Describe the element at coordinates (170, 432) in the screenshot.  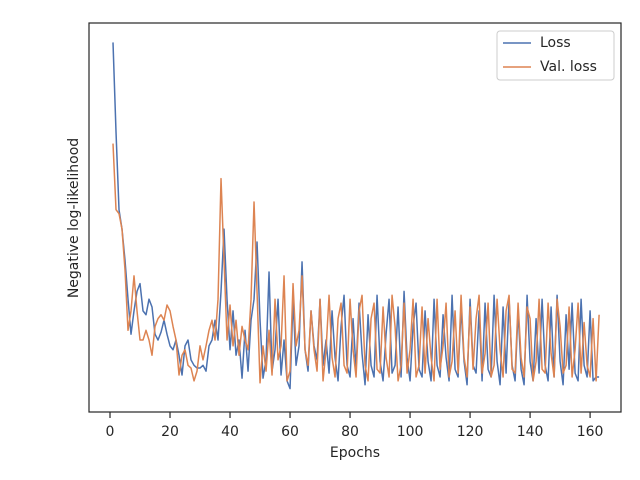
I see `x-tick-label: 20` at that location.